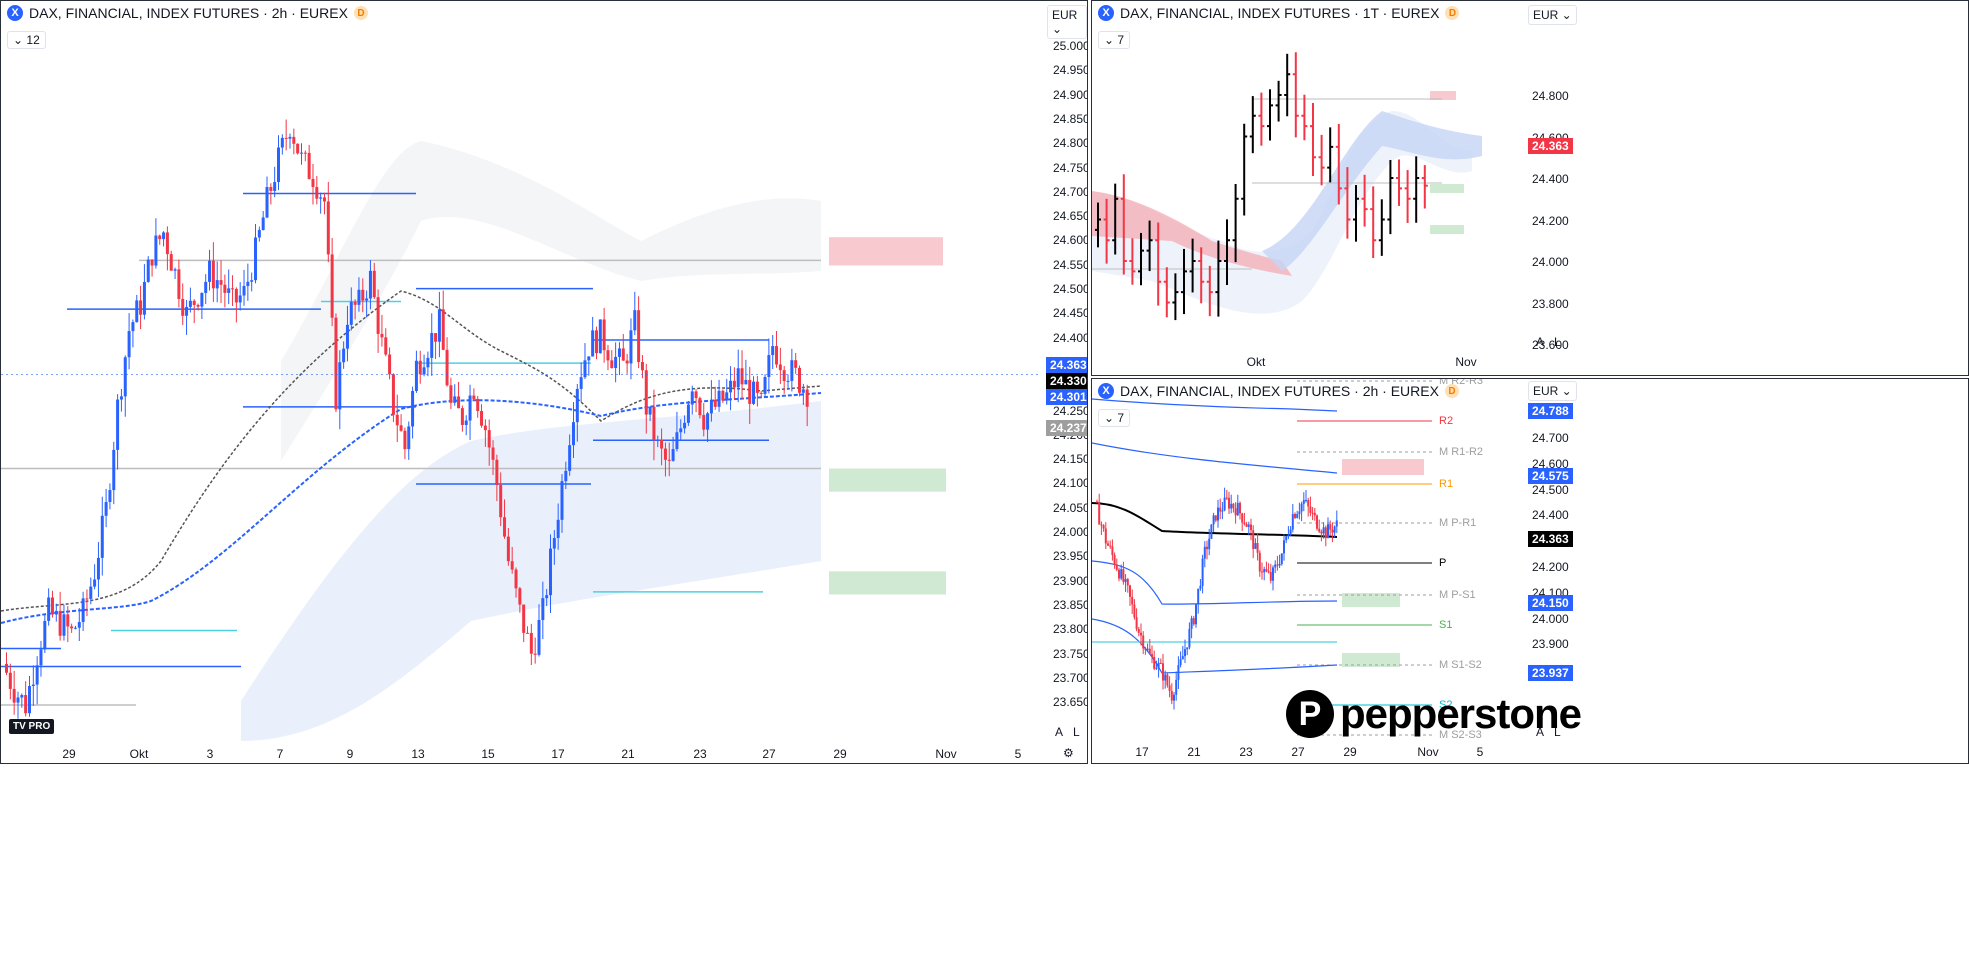 The image size is (1969, 959). I want to click on price-tick-label: 24.400, so click(1070, 337).